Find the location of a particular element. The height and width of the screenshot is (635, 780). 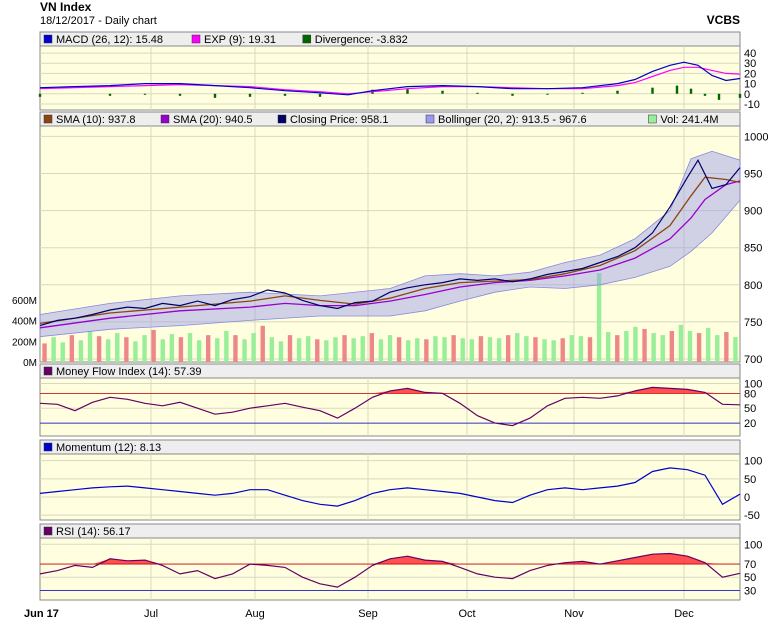

rsi-line is located at coordinates (390, 570).